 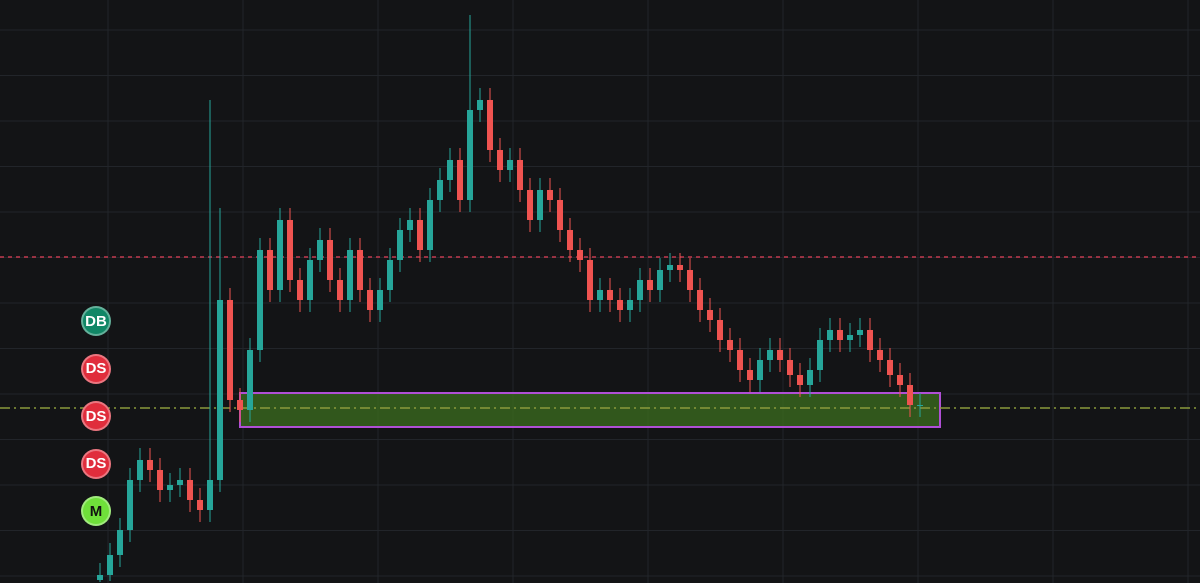 I want to click on signal-badge: DB, so click(x=96, y=321).